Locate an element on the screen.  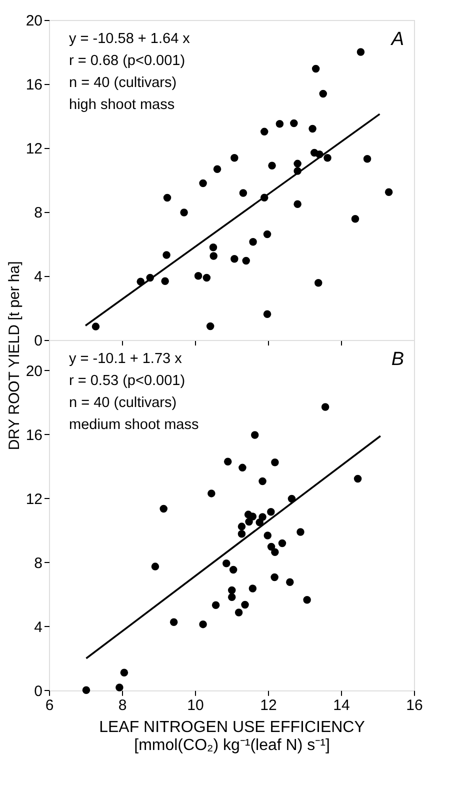
annotation: r = 0.53 (p<0.001) is located at coordinates (127, 381).